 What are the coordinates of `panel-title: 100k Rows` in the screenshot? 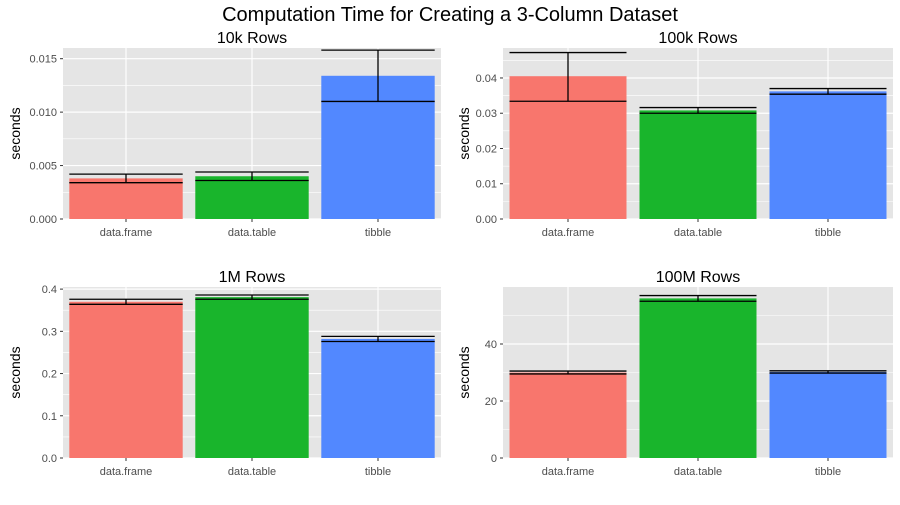 It's located at (697, 38).